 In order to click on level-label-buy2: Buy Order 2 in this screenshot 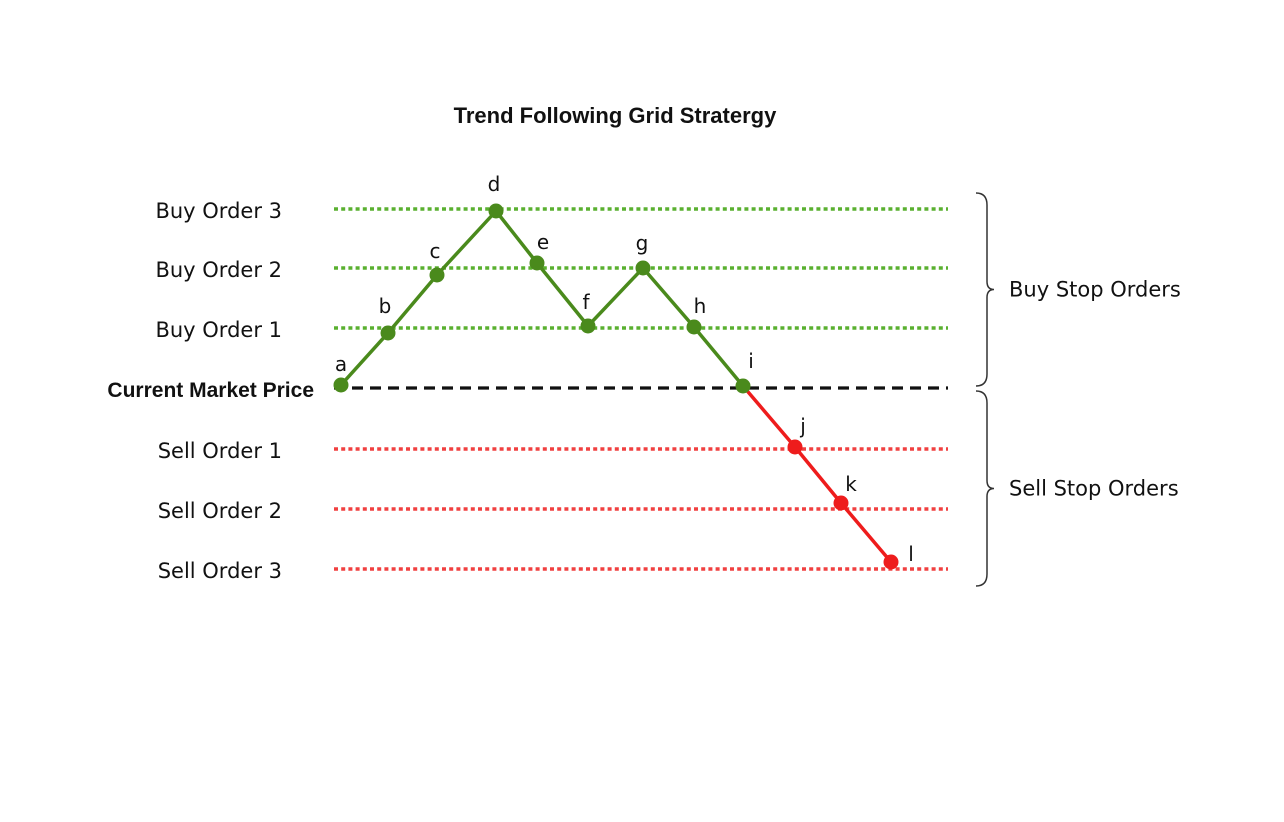, I will do `click(218, 270)`.